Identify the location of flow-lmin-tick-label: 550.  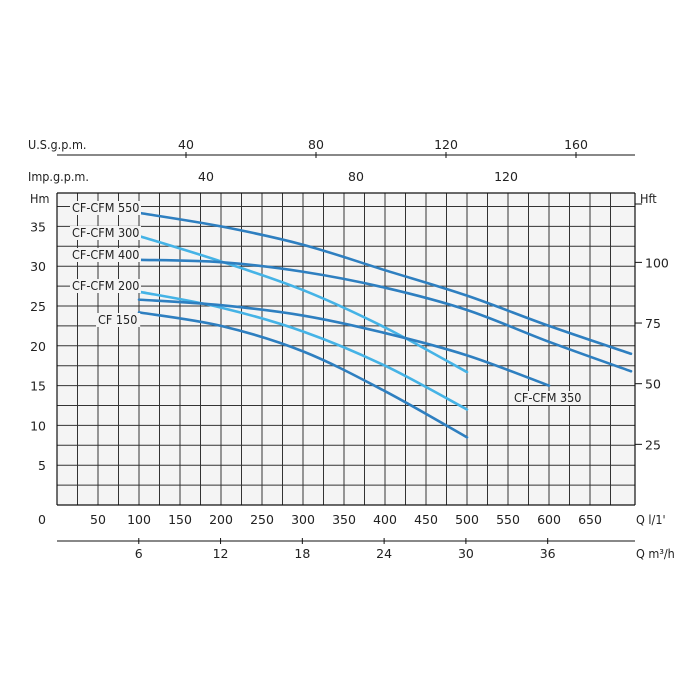
(508, 519).